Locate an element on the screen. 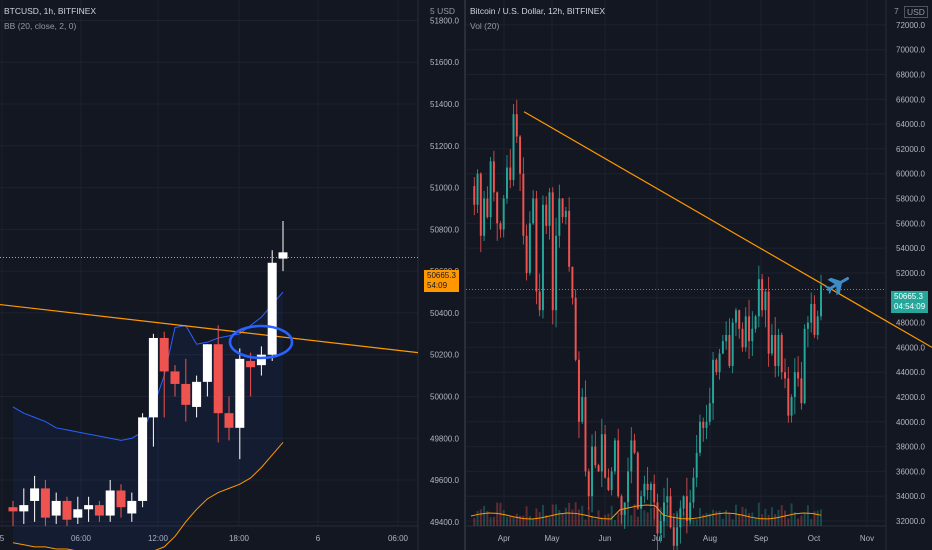 This screenshot has height=550, width=932. right-currency-badge: USD is located at coordinates (916, 12).